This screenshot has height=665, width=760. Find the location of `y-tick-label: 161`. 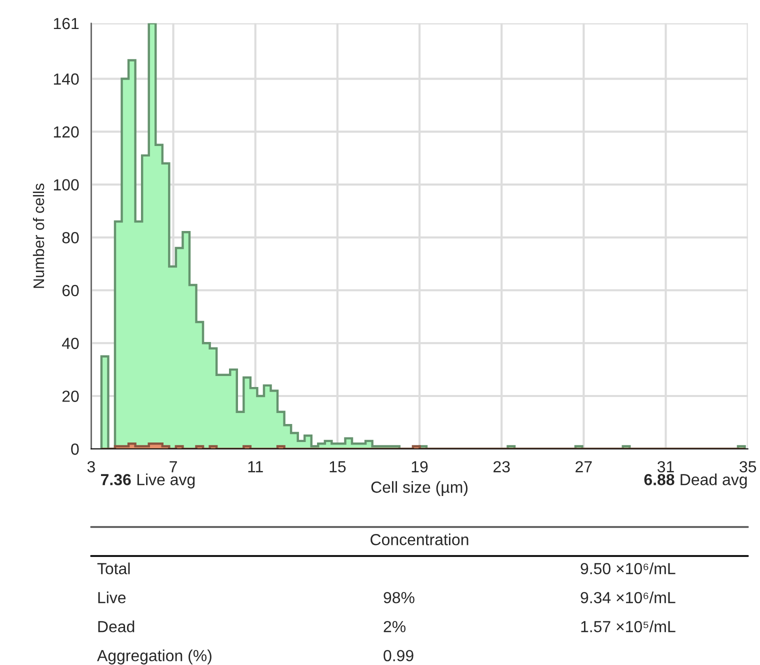

y-tick-label: 161 is located at coordinates (66, 24).